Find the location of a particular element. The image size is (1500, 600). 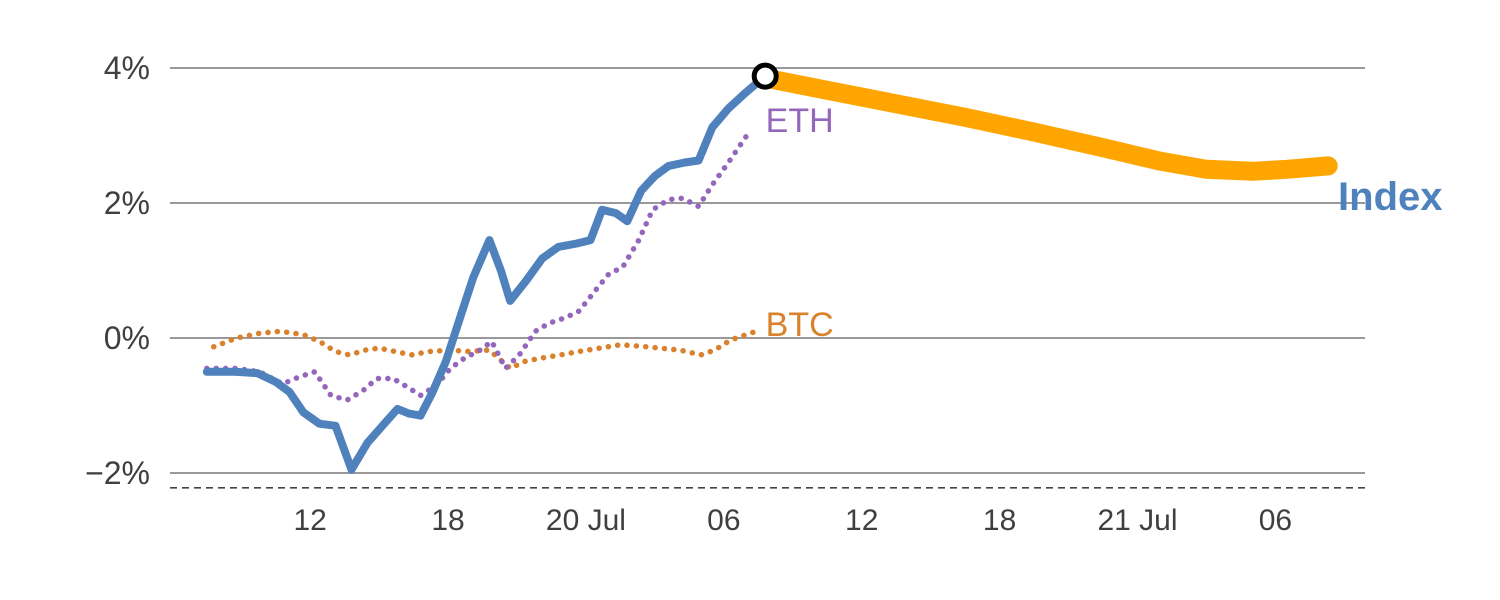

y-tick-label: −2% is located at coordinates (117, 473).